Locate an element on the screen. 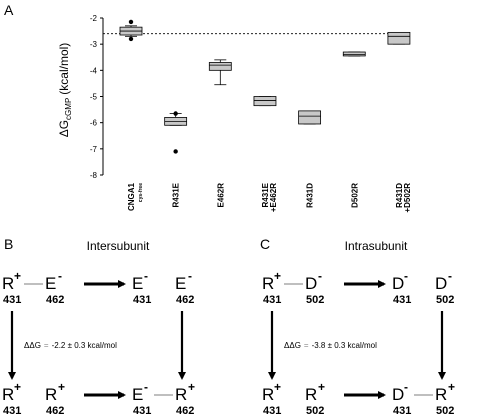  svg-text:ΔGcGMP(kcal/mol): ΔGcGMP (kcal/mol) is located at coordinates (65, 90).